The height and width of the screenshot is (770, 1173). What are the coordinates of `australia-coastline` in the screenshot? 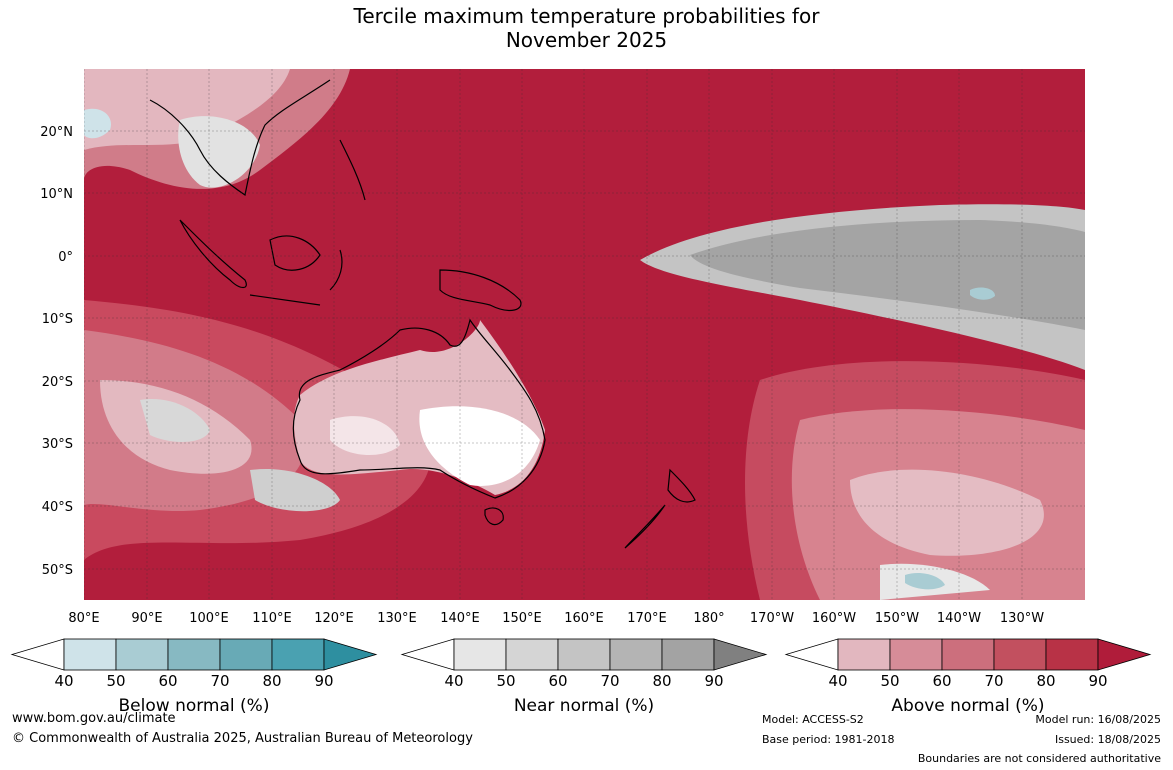 It's located at (419, 408).